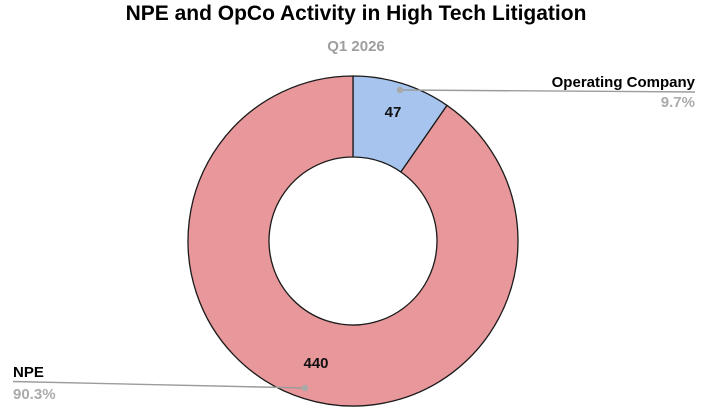  I want to click on slice-value-operating-company: 47, so click(393, 112).